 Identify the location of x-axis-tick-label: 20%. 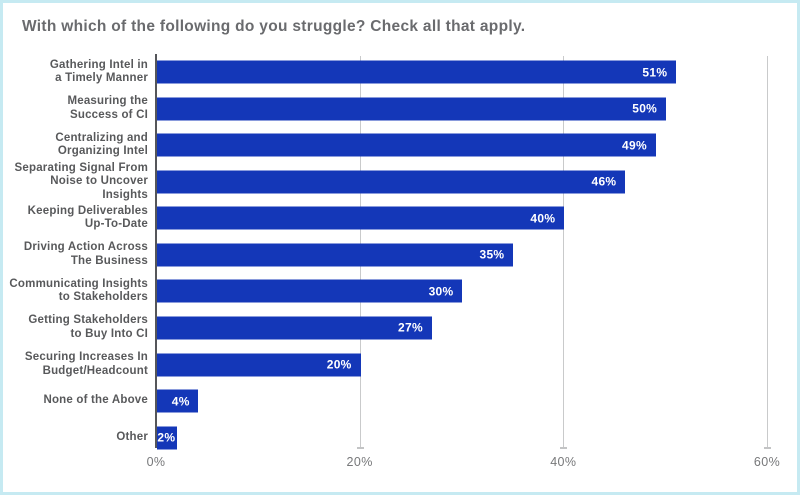
(359, 462).